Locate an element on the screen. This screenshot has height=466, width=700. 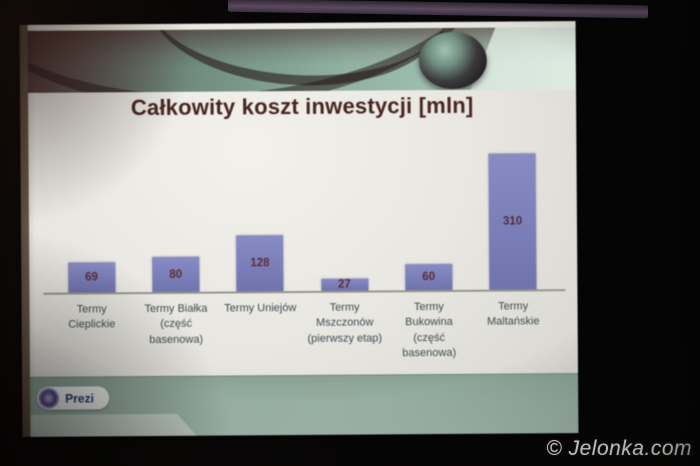
bar: 128 is located at coordinates (260, 263).